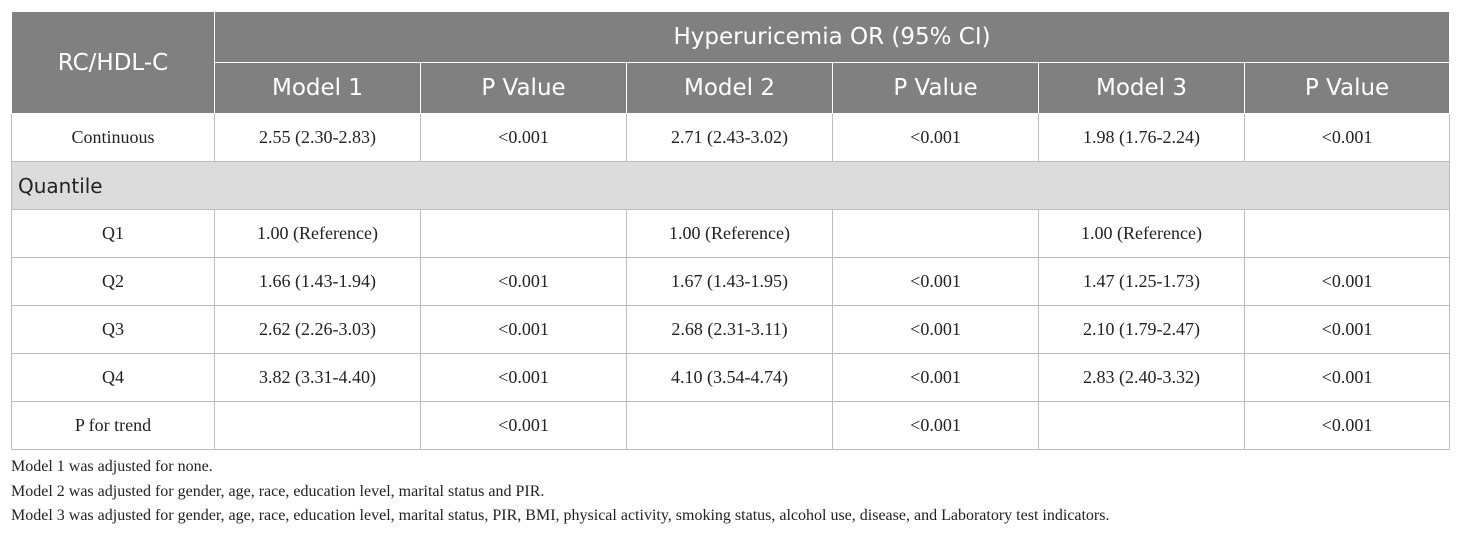 This screenshot has width=1460, height=538. I want to click on footnote: Model 1 was adjusted for none., so click(112, 466).